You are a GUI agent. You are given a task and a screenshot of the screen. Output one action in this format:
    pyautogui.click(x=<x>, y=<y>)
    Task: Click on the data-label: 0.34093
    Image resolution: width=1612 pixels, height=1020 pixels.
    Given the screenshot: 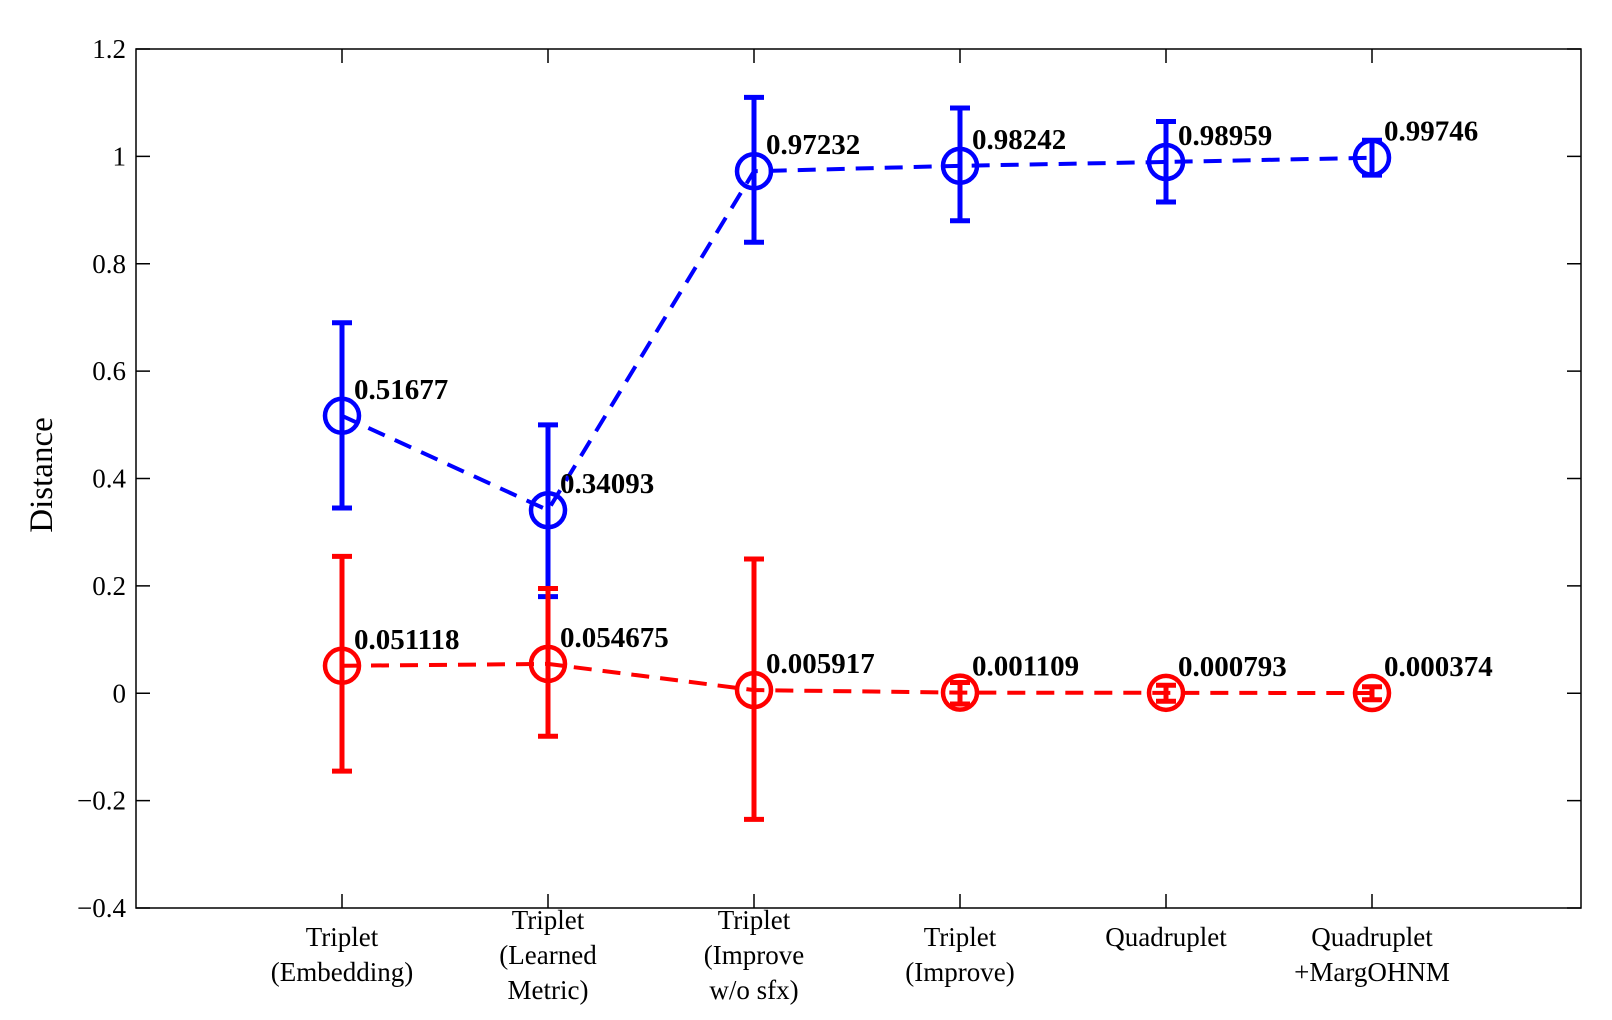 What is the action you would take?
    pyautogui.click(x=607, y=484)
    